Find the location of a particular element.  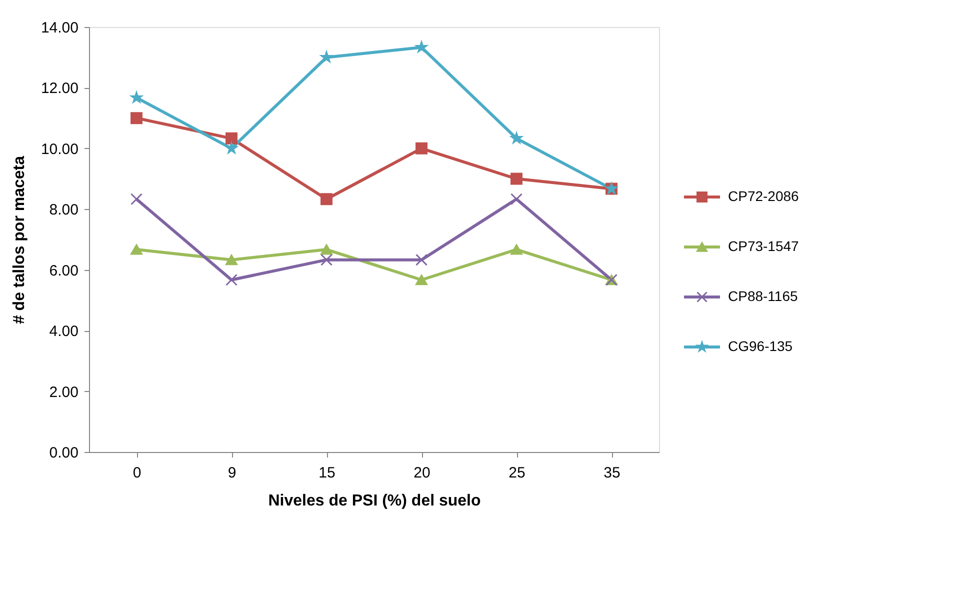

x-tick-label: 0 is located at coordinates (137, 473).